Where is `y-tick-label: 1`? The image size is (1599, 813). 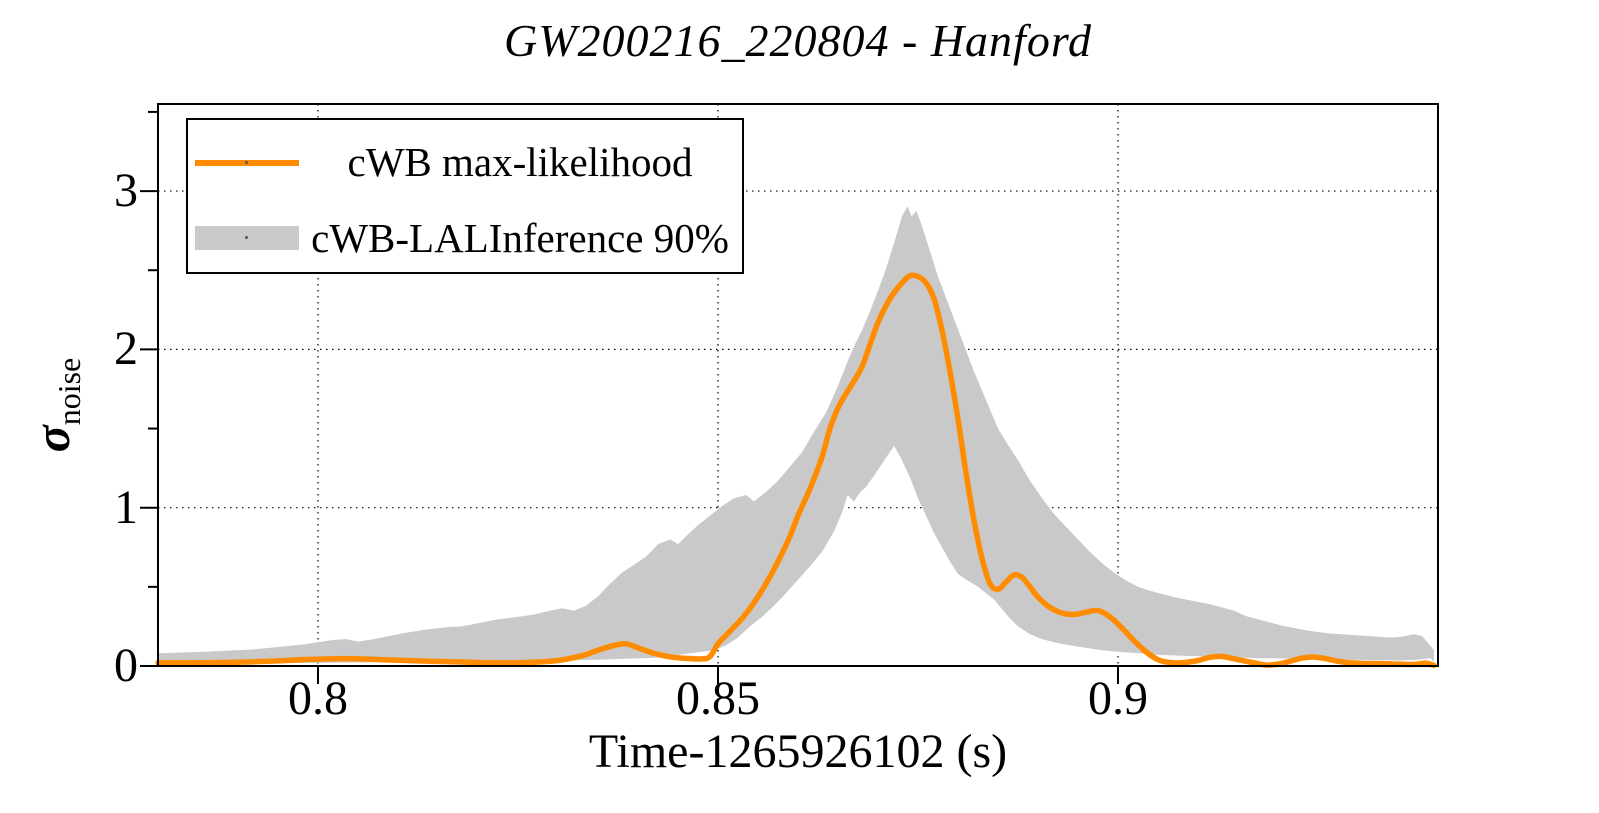 y-tick-label: 1 is located at coordinates (126, 507).